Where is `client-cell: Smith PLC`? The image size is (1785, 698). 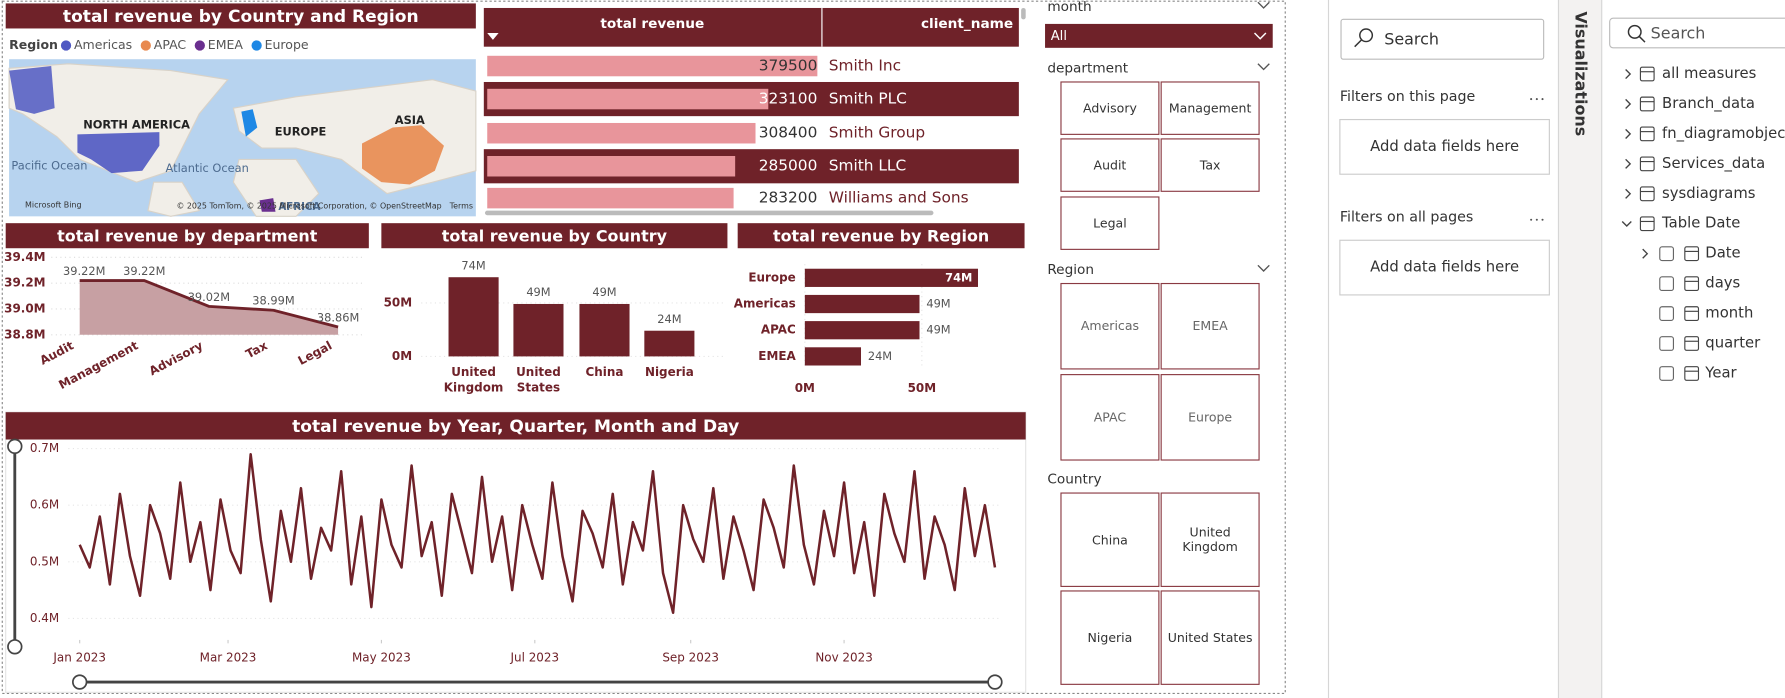
client-cell: Smith PLC is located at coordinates (868, 99).